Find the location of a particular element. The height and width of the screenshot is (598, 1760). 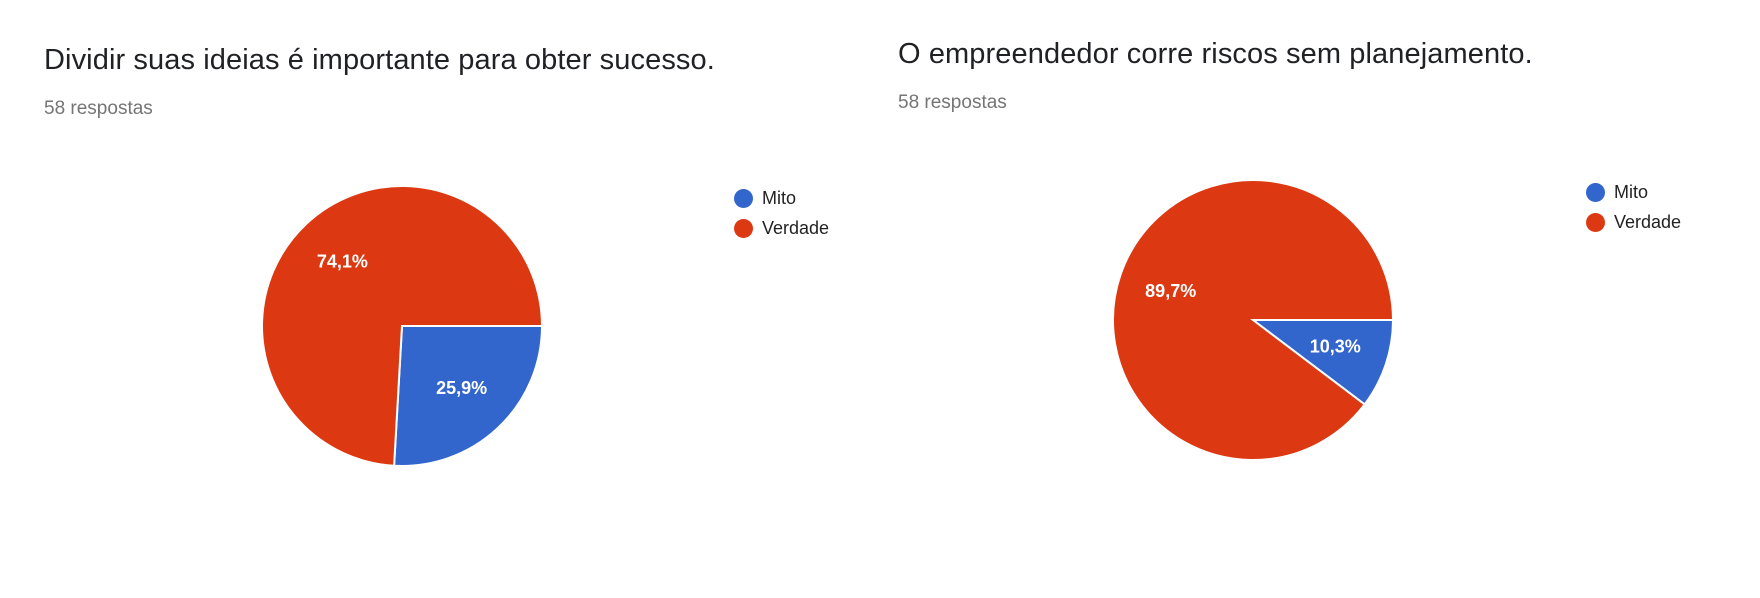

pie-chart: 25,9% 74,1% is located at coordinates (402, 326).